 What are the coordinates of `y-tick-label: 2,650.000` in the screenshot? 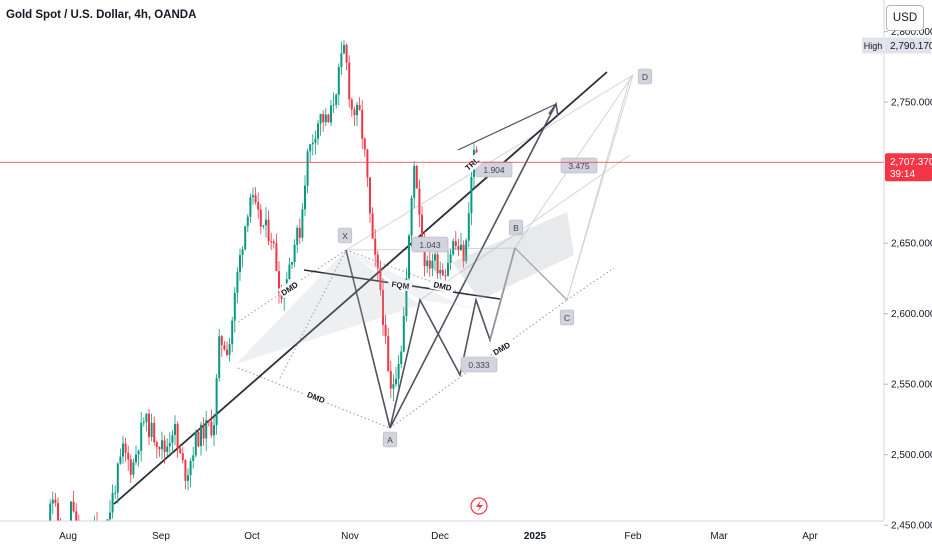 It's located at (911, 244).